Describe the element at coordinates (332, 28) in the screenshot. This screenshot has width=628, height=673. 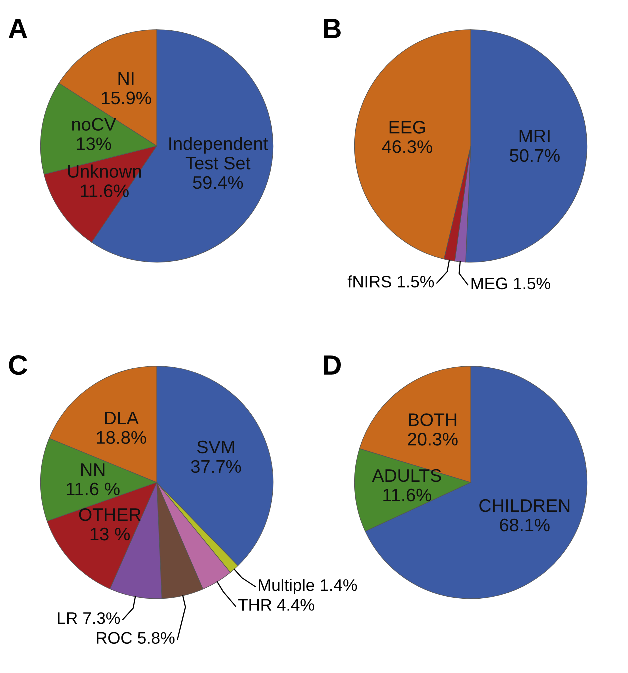
I see `chart-title: B` at that location.